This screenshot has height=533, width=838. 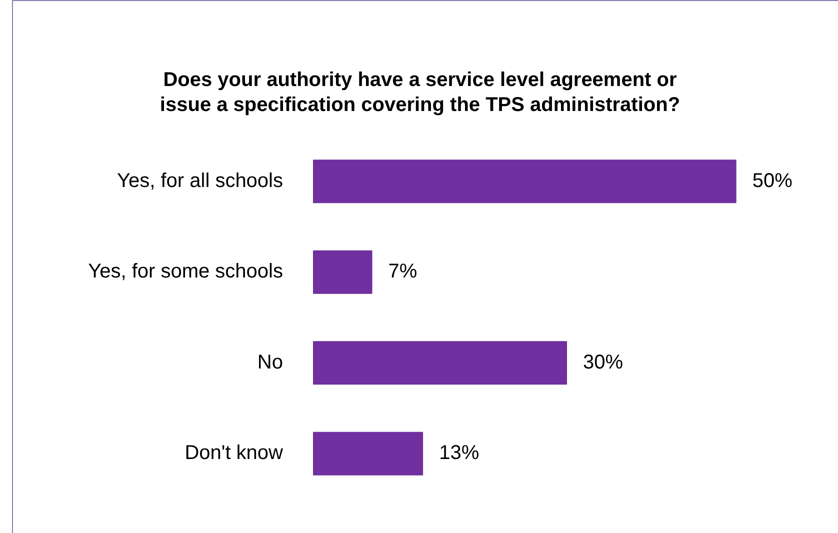 What do you see at coordinates (199, 181) in the screenshot?
I see `y-tick-label: Yes, for all schools` at bounding box center [199, 181].